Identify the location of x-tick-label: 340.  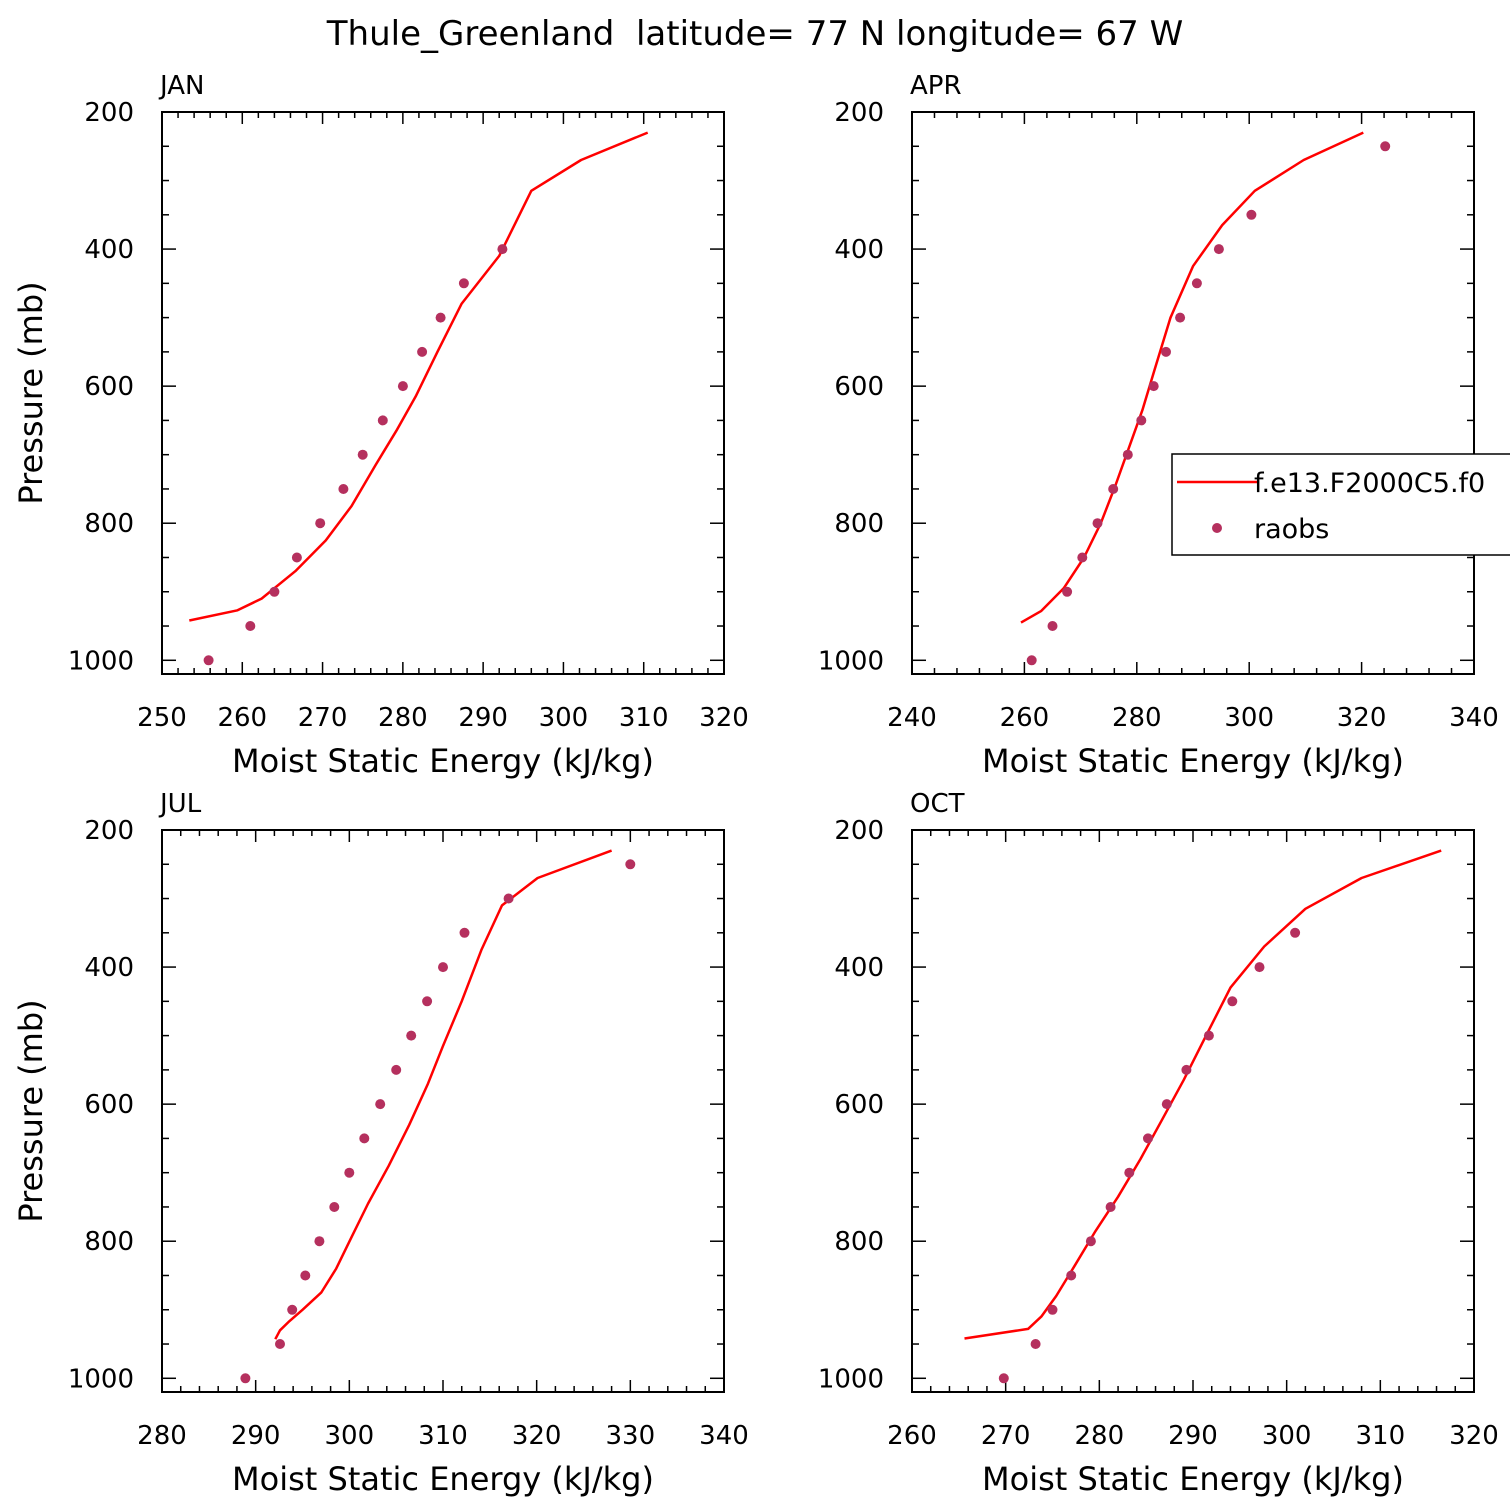
(724, 1436).